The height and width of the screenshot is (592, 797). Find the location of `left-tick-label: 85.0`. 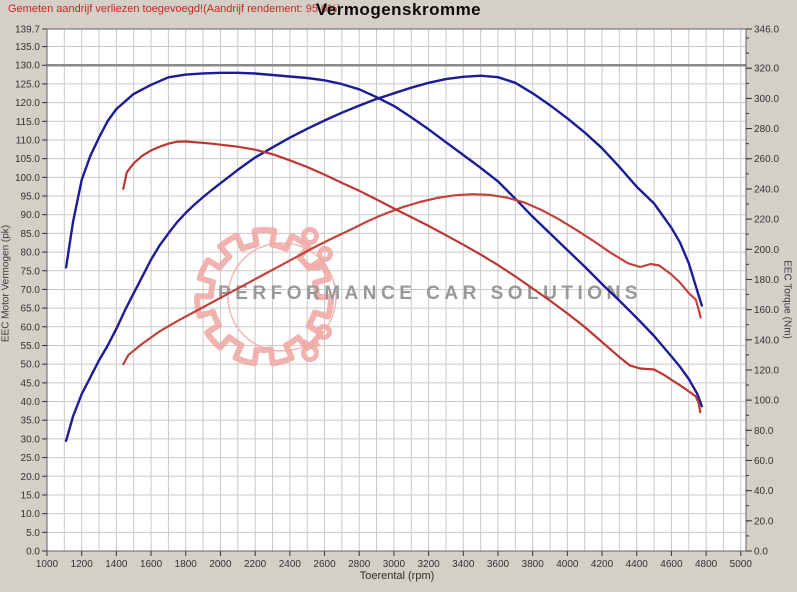

left-tick-label: 85.0 is located at coordinates (31, 234).